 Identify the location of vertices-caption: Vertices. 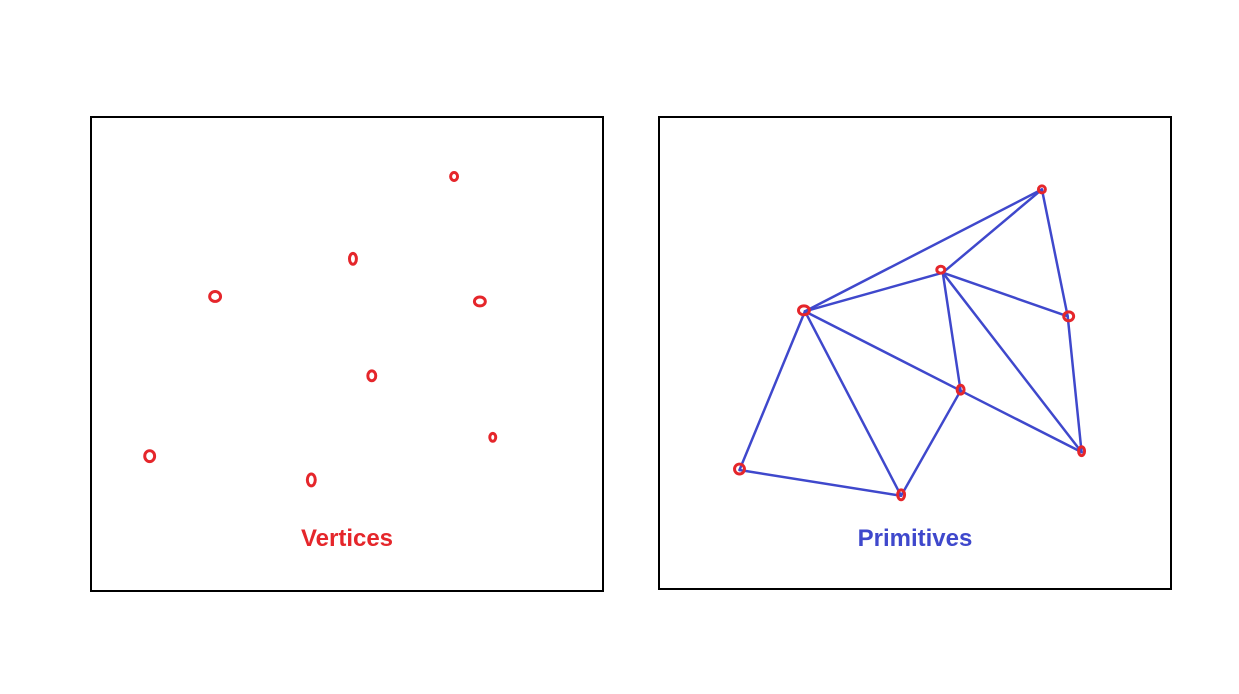
(347, 538).